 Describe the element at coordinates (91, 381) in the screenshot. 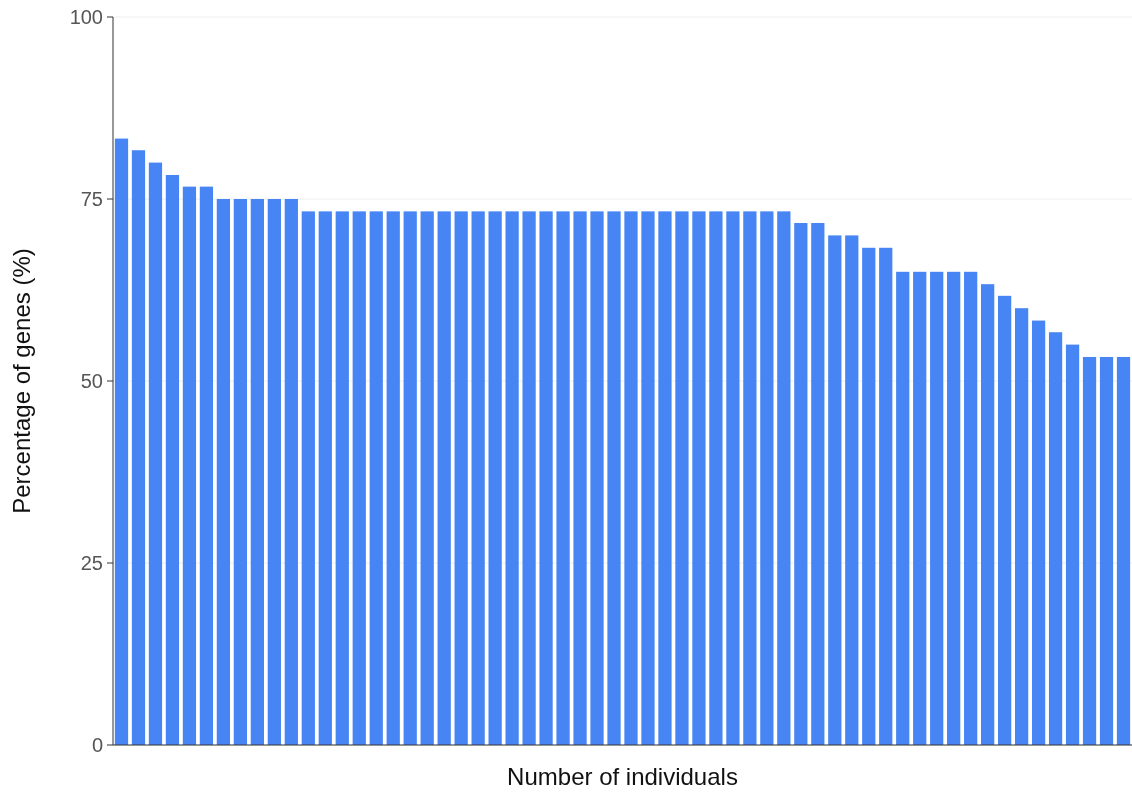

I see `y-tick-label: 50` at that location.